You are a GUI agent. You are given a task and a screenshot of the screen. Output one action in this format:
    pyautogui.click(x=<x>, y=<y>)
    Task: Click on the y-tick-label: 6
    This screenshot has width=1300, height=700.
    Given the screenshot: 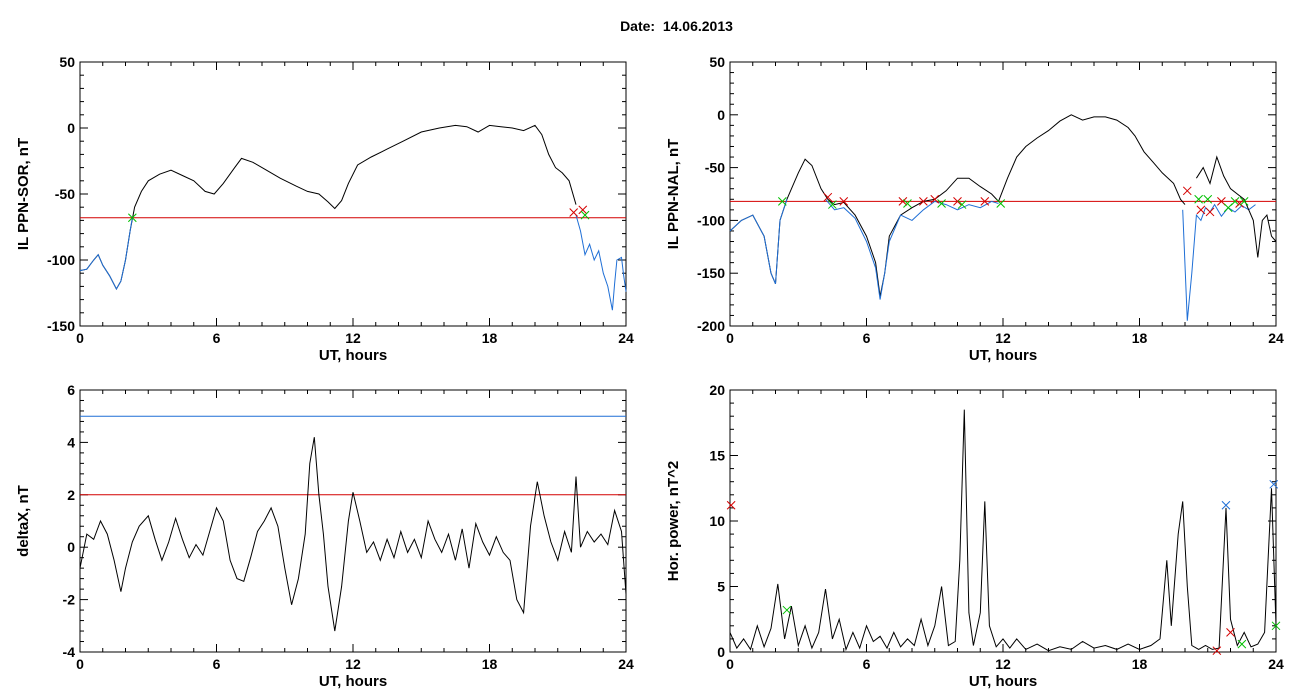 What is the action you would take?
    pyautogui.click(x=71, y=390)
    